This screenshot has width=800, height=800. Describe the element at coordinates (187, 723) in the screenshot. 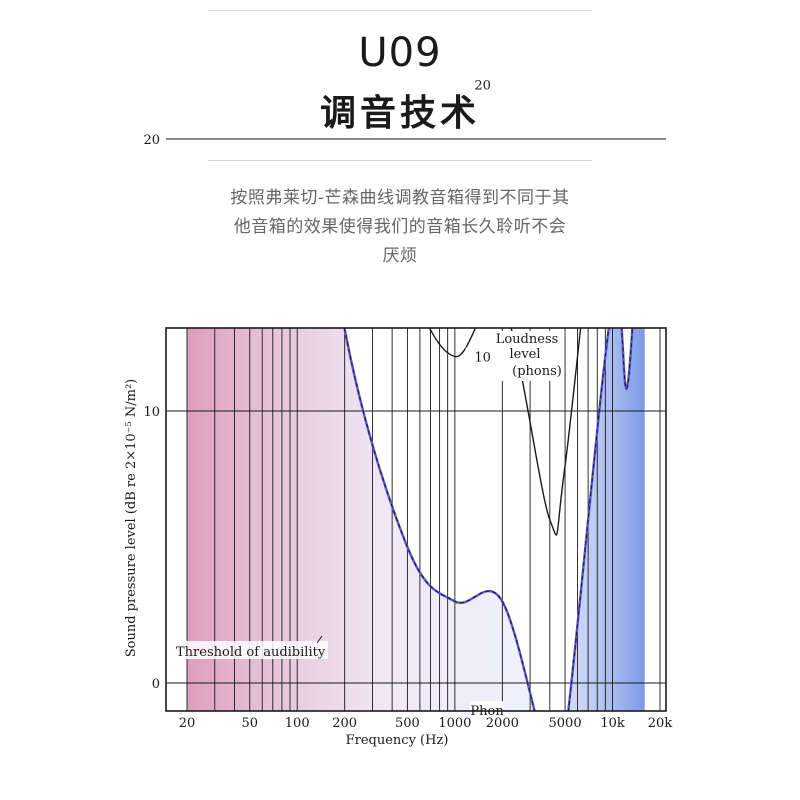

I see `x-tick-label: 20` at that location.